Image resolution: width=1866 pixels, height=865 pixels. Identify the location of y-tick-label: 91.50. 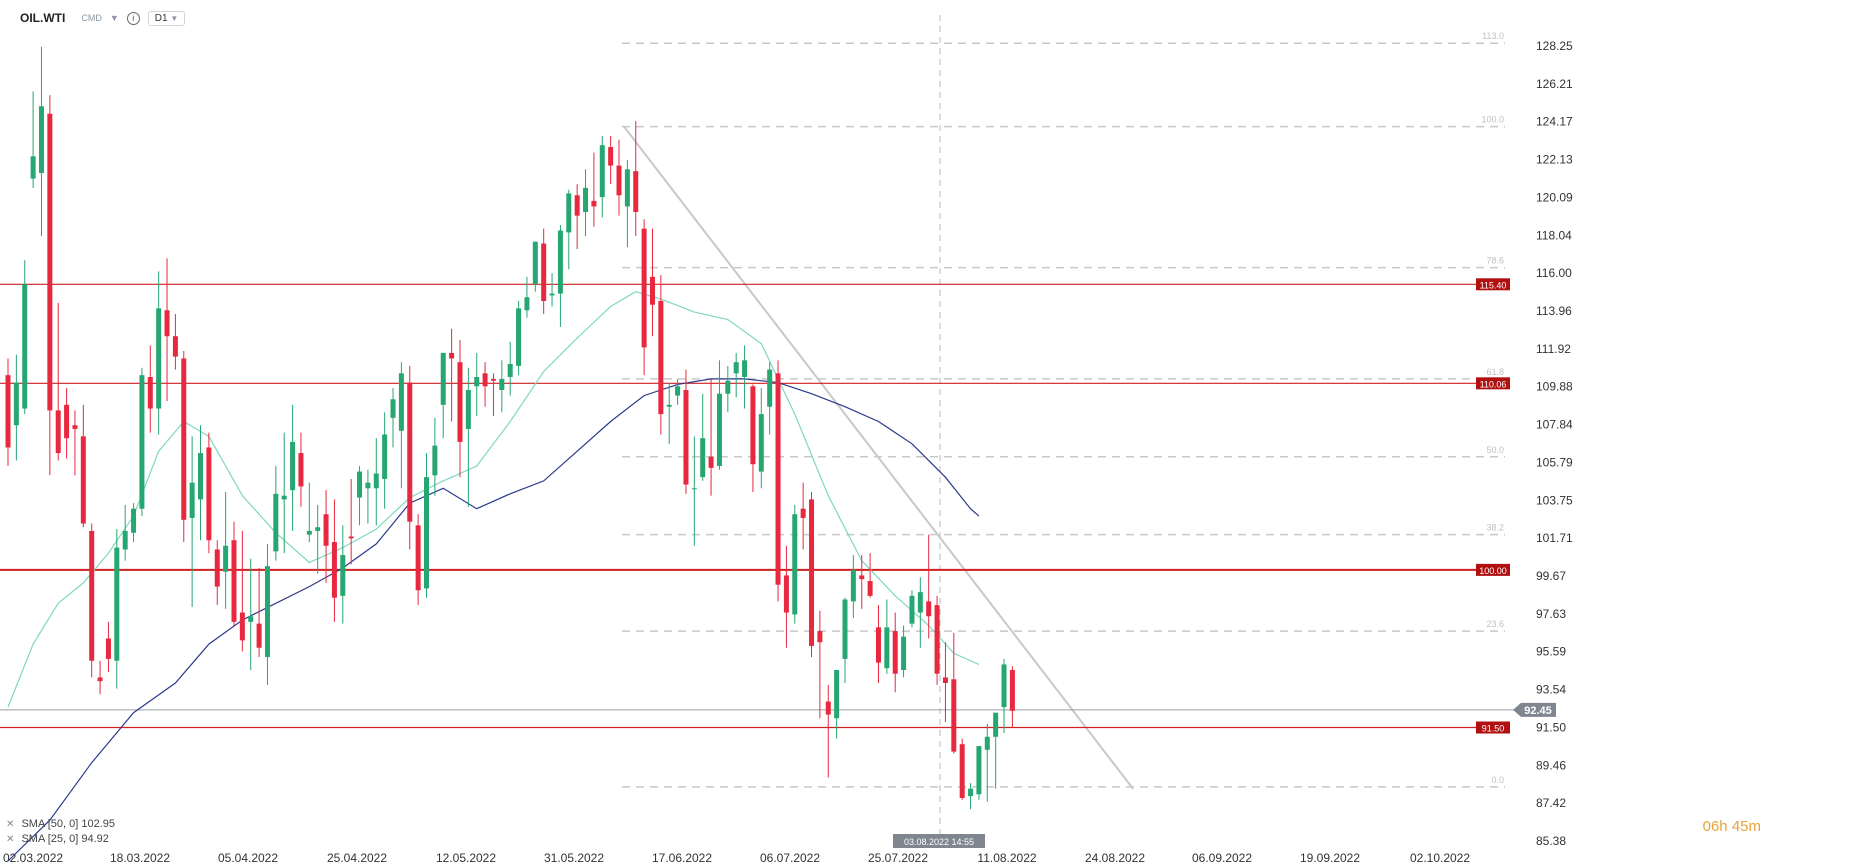
(1551, 728).